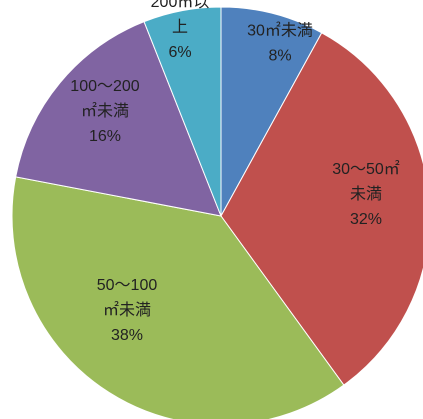 The height and width of the screenshot is (419, 423). I want to click on pie-slice-label-4: 200㎡以上 6%, so click(180, 30).